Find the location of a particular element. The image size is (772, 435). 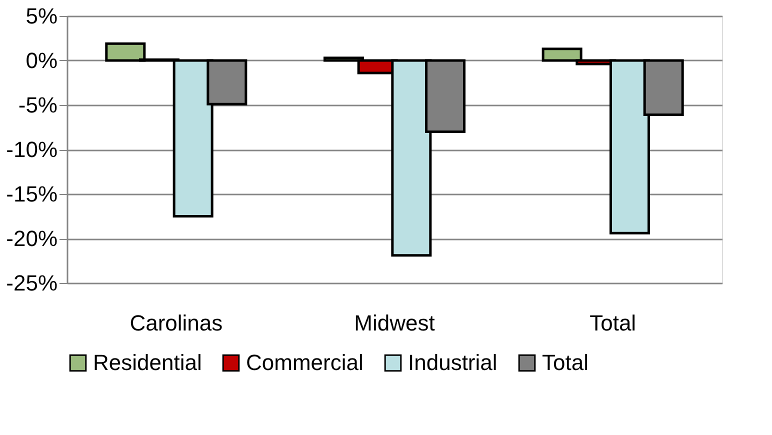

y-tick-label: -25% is located at coordinates (32, 283).